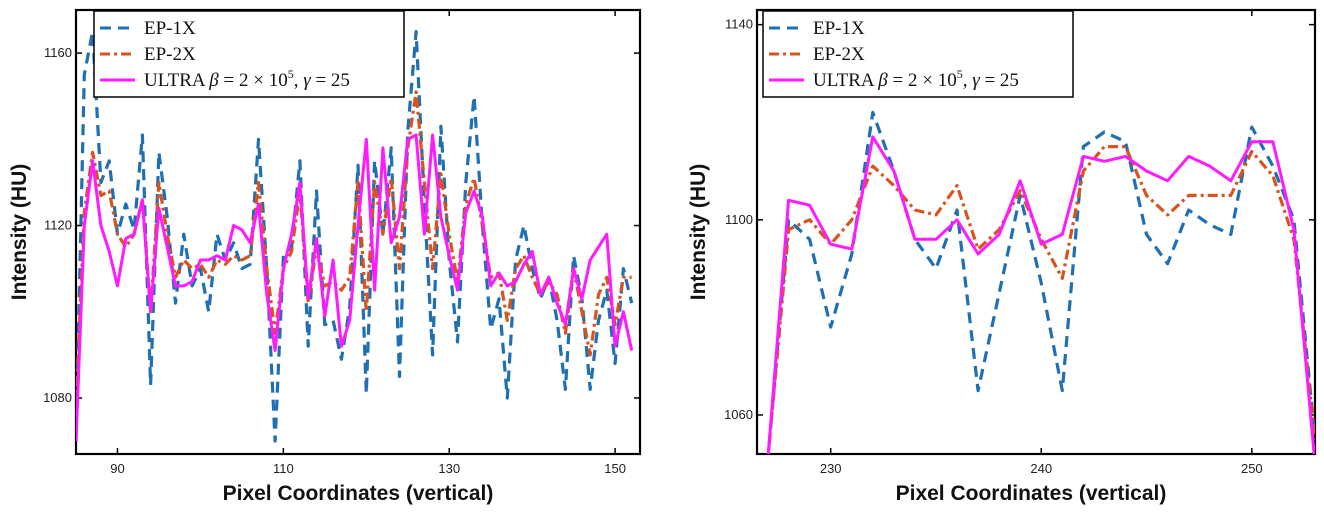 Image resolution: width=1324 pixels, height=512 pixels. Describe the element at coordinates (739, 24) in the screenshot. I see `right-y-tick-label: 1140` at that location.